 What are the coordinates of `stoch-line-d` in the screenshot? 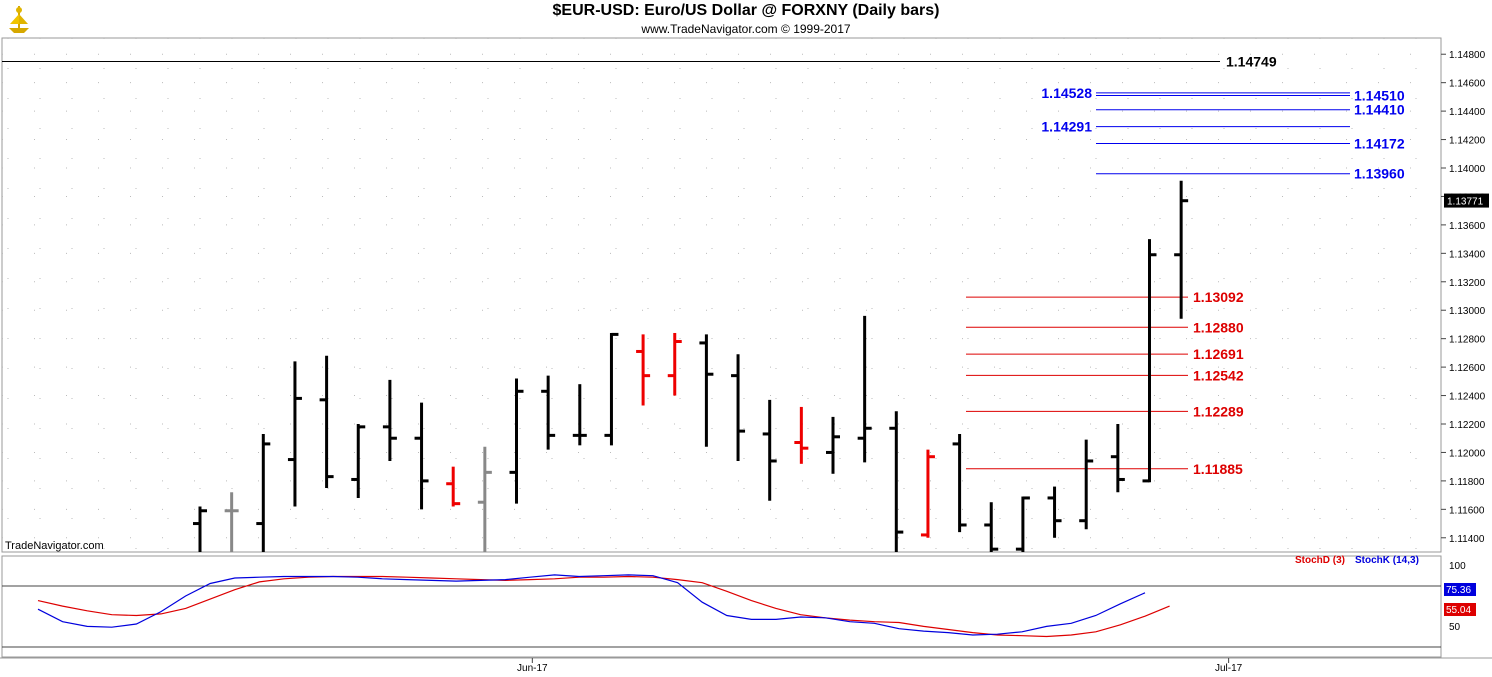 It's located at (603, 606).